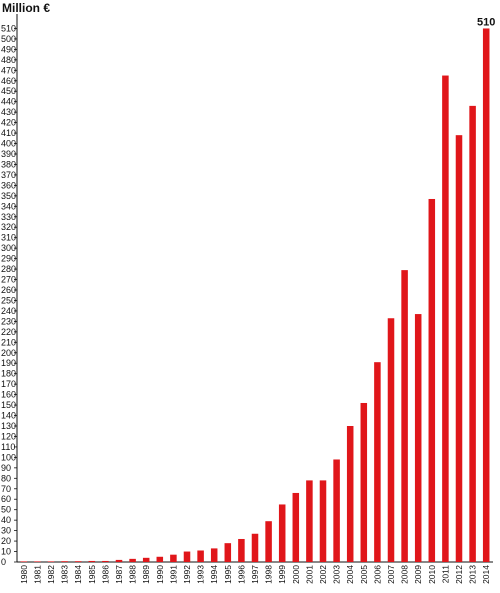  Describe the element at coordinates (391, 574) in the screenshot. I see `x-tick-label: 2007` at that location.